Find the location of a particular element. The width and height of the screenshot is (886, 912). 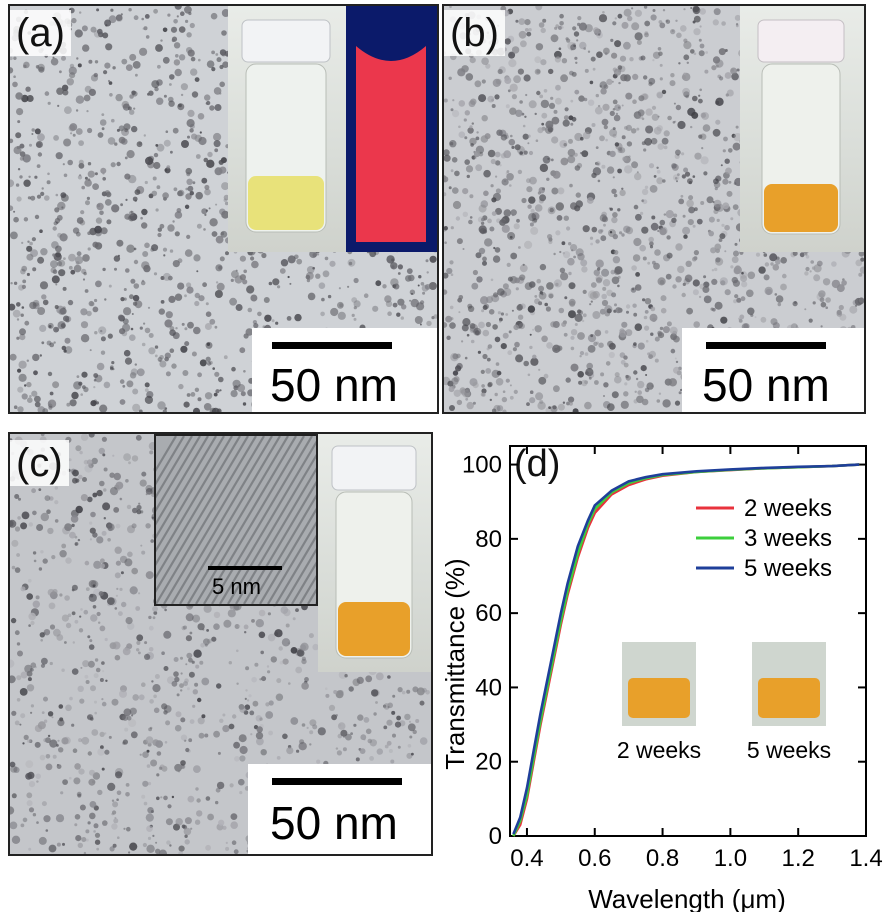

scale-label-c: 50 nm is located at coordinates (334, 823).